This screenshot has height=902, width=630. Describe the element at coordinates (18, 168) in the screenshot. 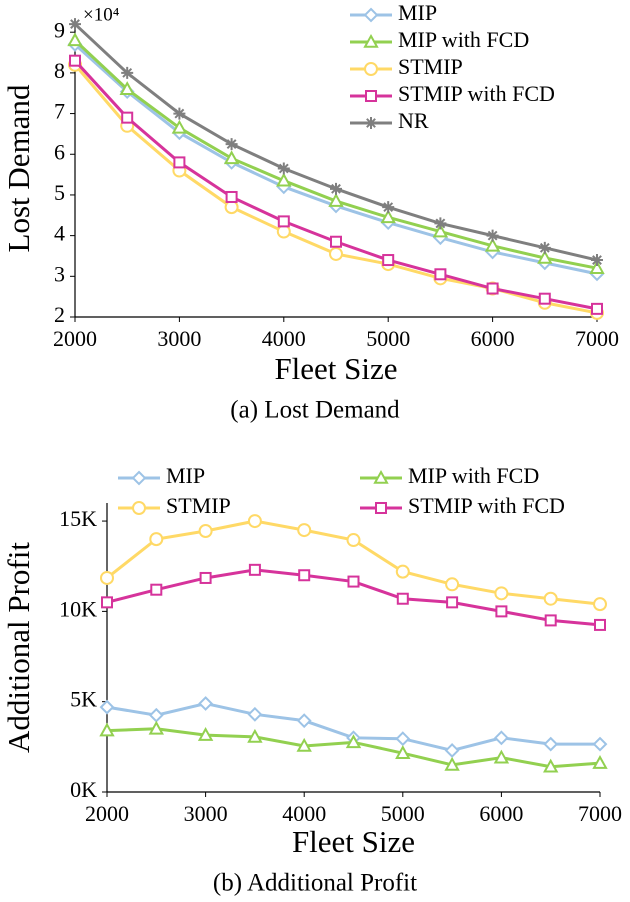

I see `y-axis-label: Lost Demand` at that location.